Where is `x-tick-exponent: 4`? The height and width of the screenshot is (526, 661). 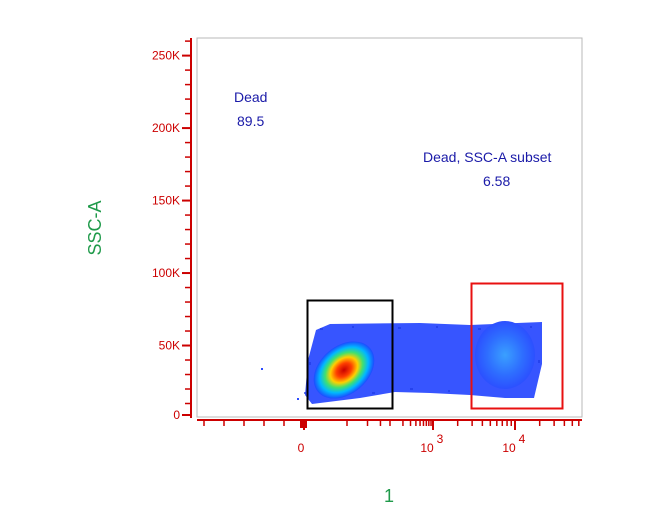
x-tick-exponent: 4 is located at coordinates (522, 439).